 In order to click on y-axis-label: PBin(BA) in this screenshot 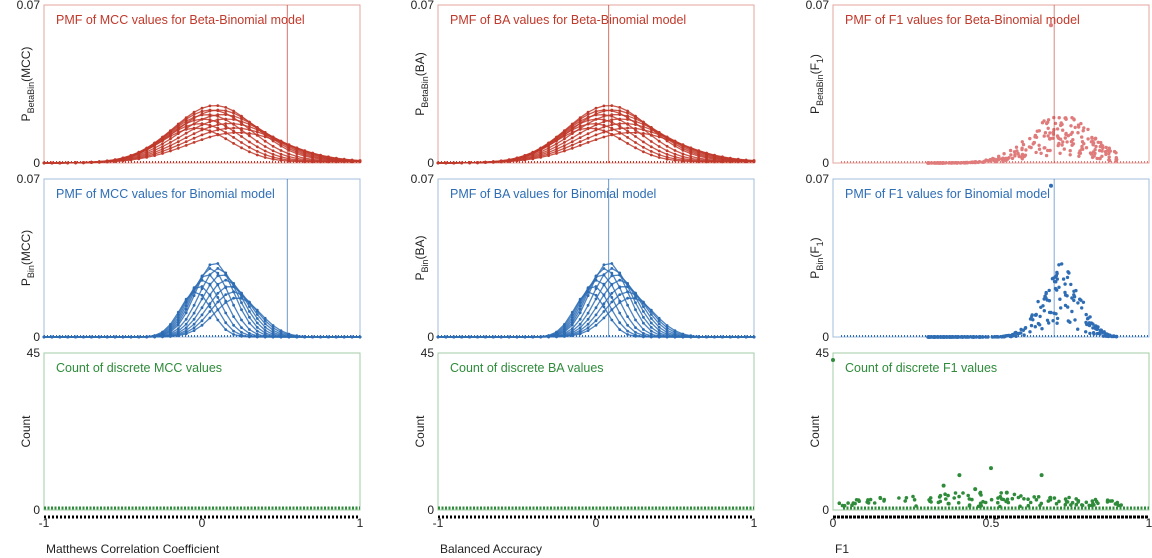, I will do `click(421, 257)`.